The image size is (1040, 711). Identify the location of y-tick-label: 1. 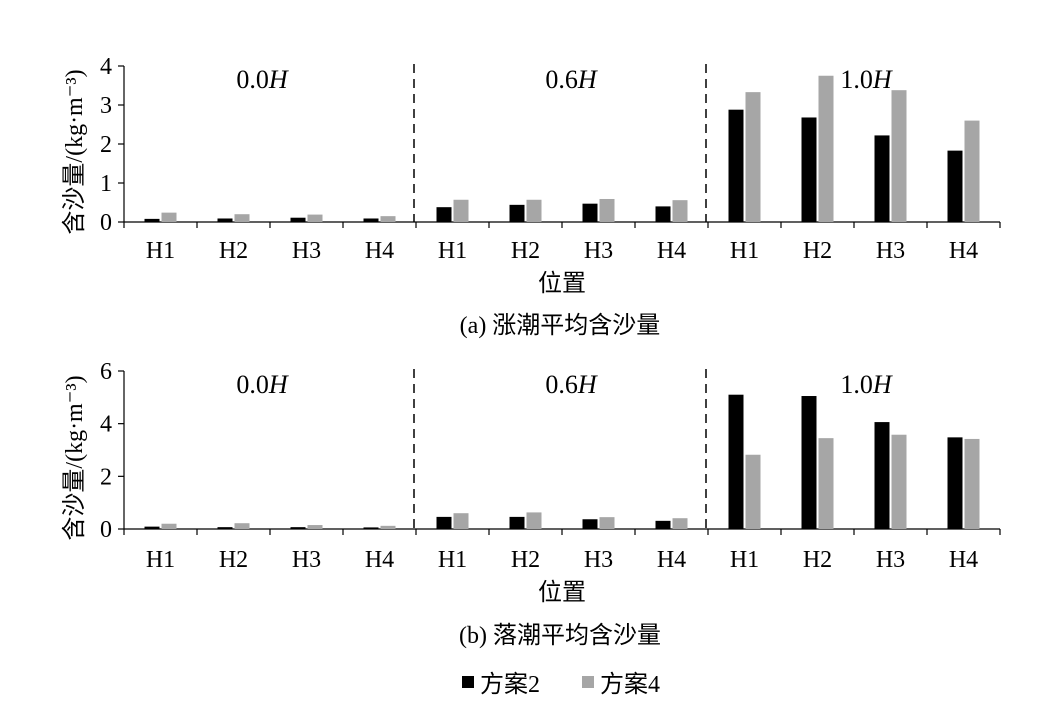
(106, 184).